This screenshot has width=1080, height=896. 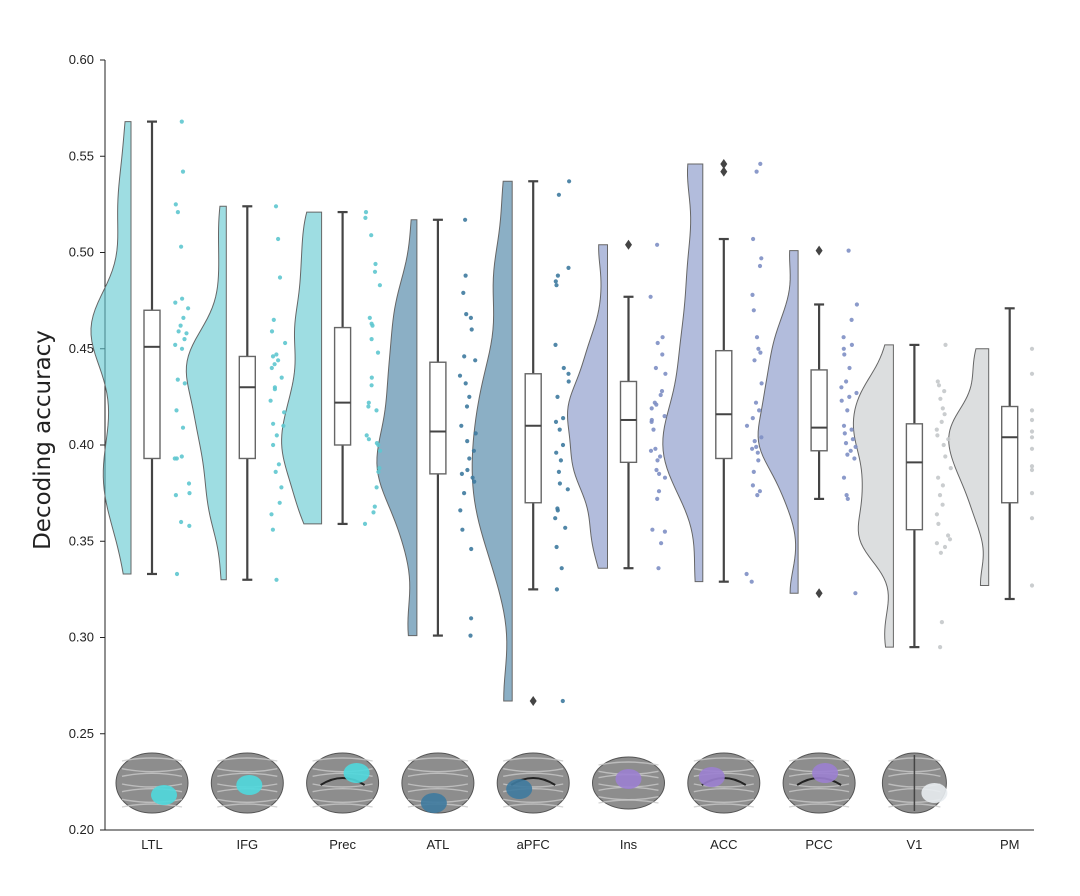 I want to click on brain-callosum, so click(x=343, y=781).